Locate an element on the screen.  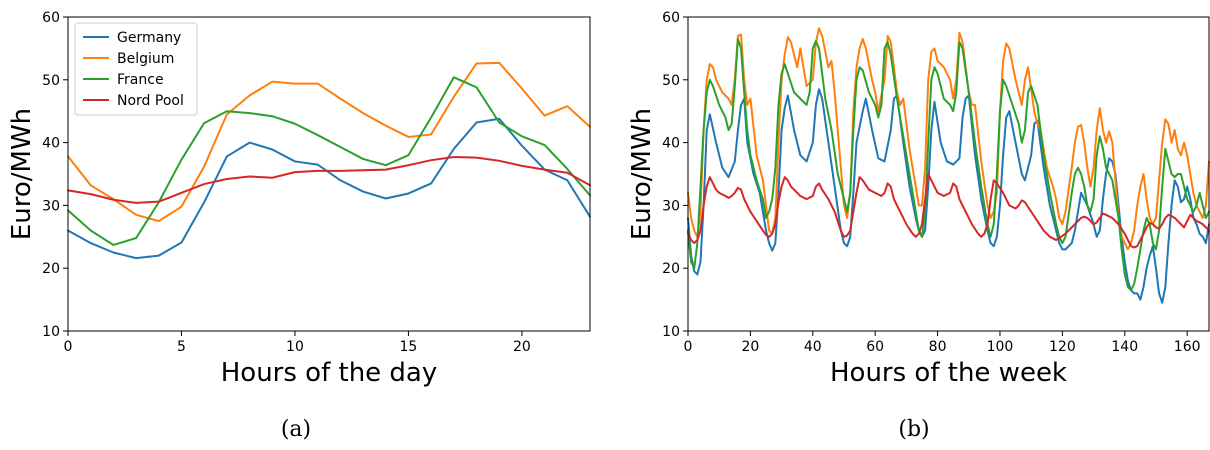
panel-b-y-tick-label: 60 is located at coordinates (671, 18).